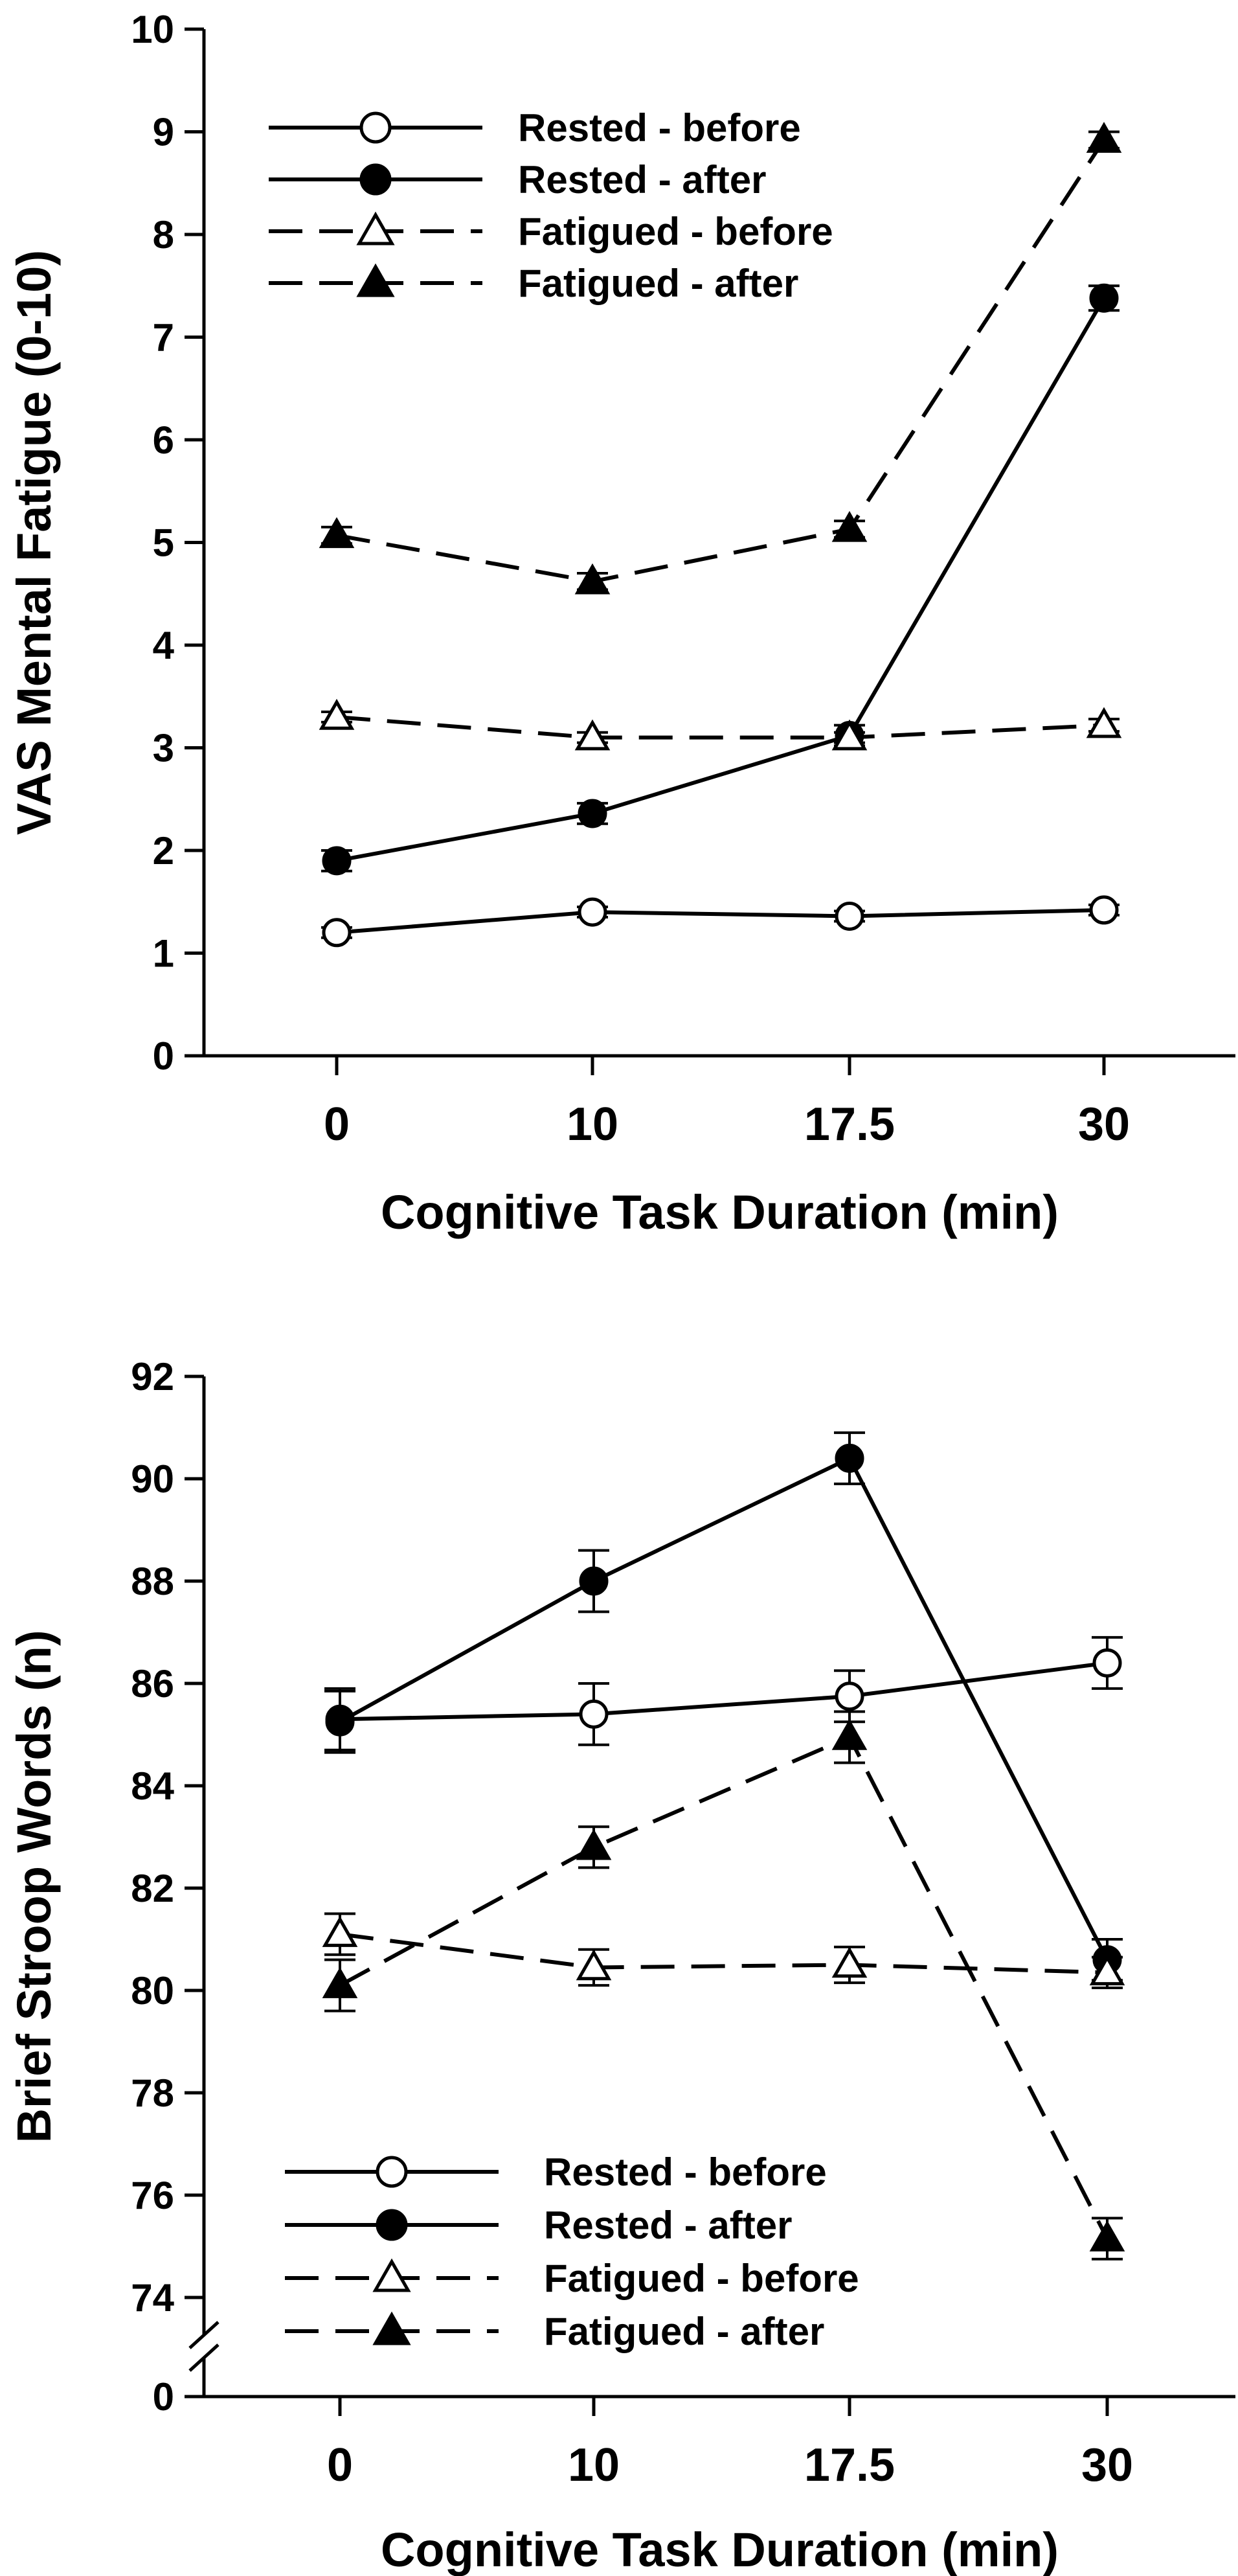  What do you see at coordinates (152, 1889) in the screenshot?
I see `y-tick-label: 82` at bounding box center [152, 1889].